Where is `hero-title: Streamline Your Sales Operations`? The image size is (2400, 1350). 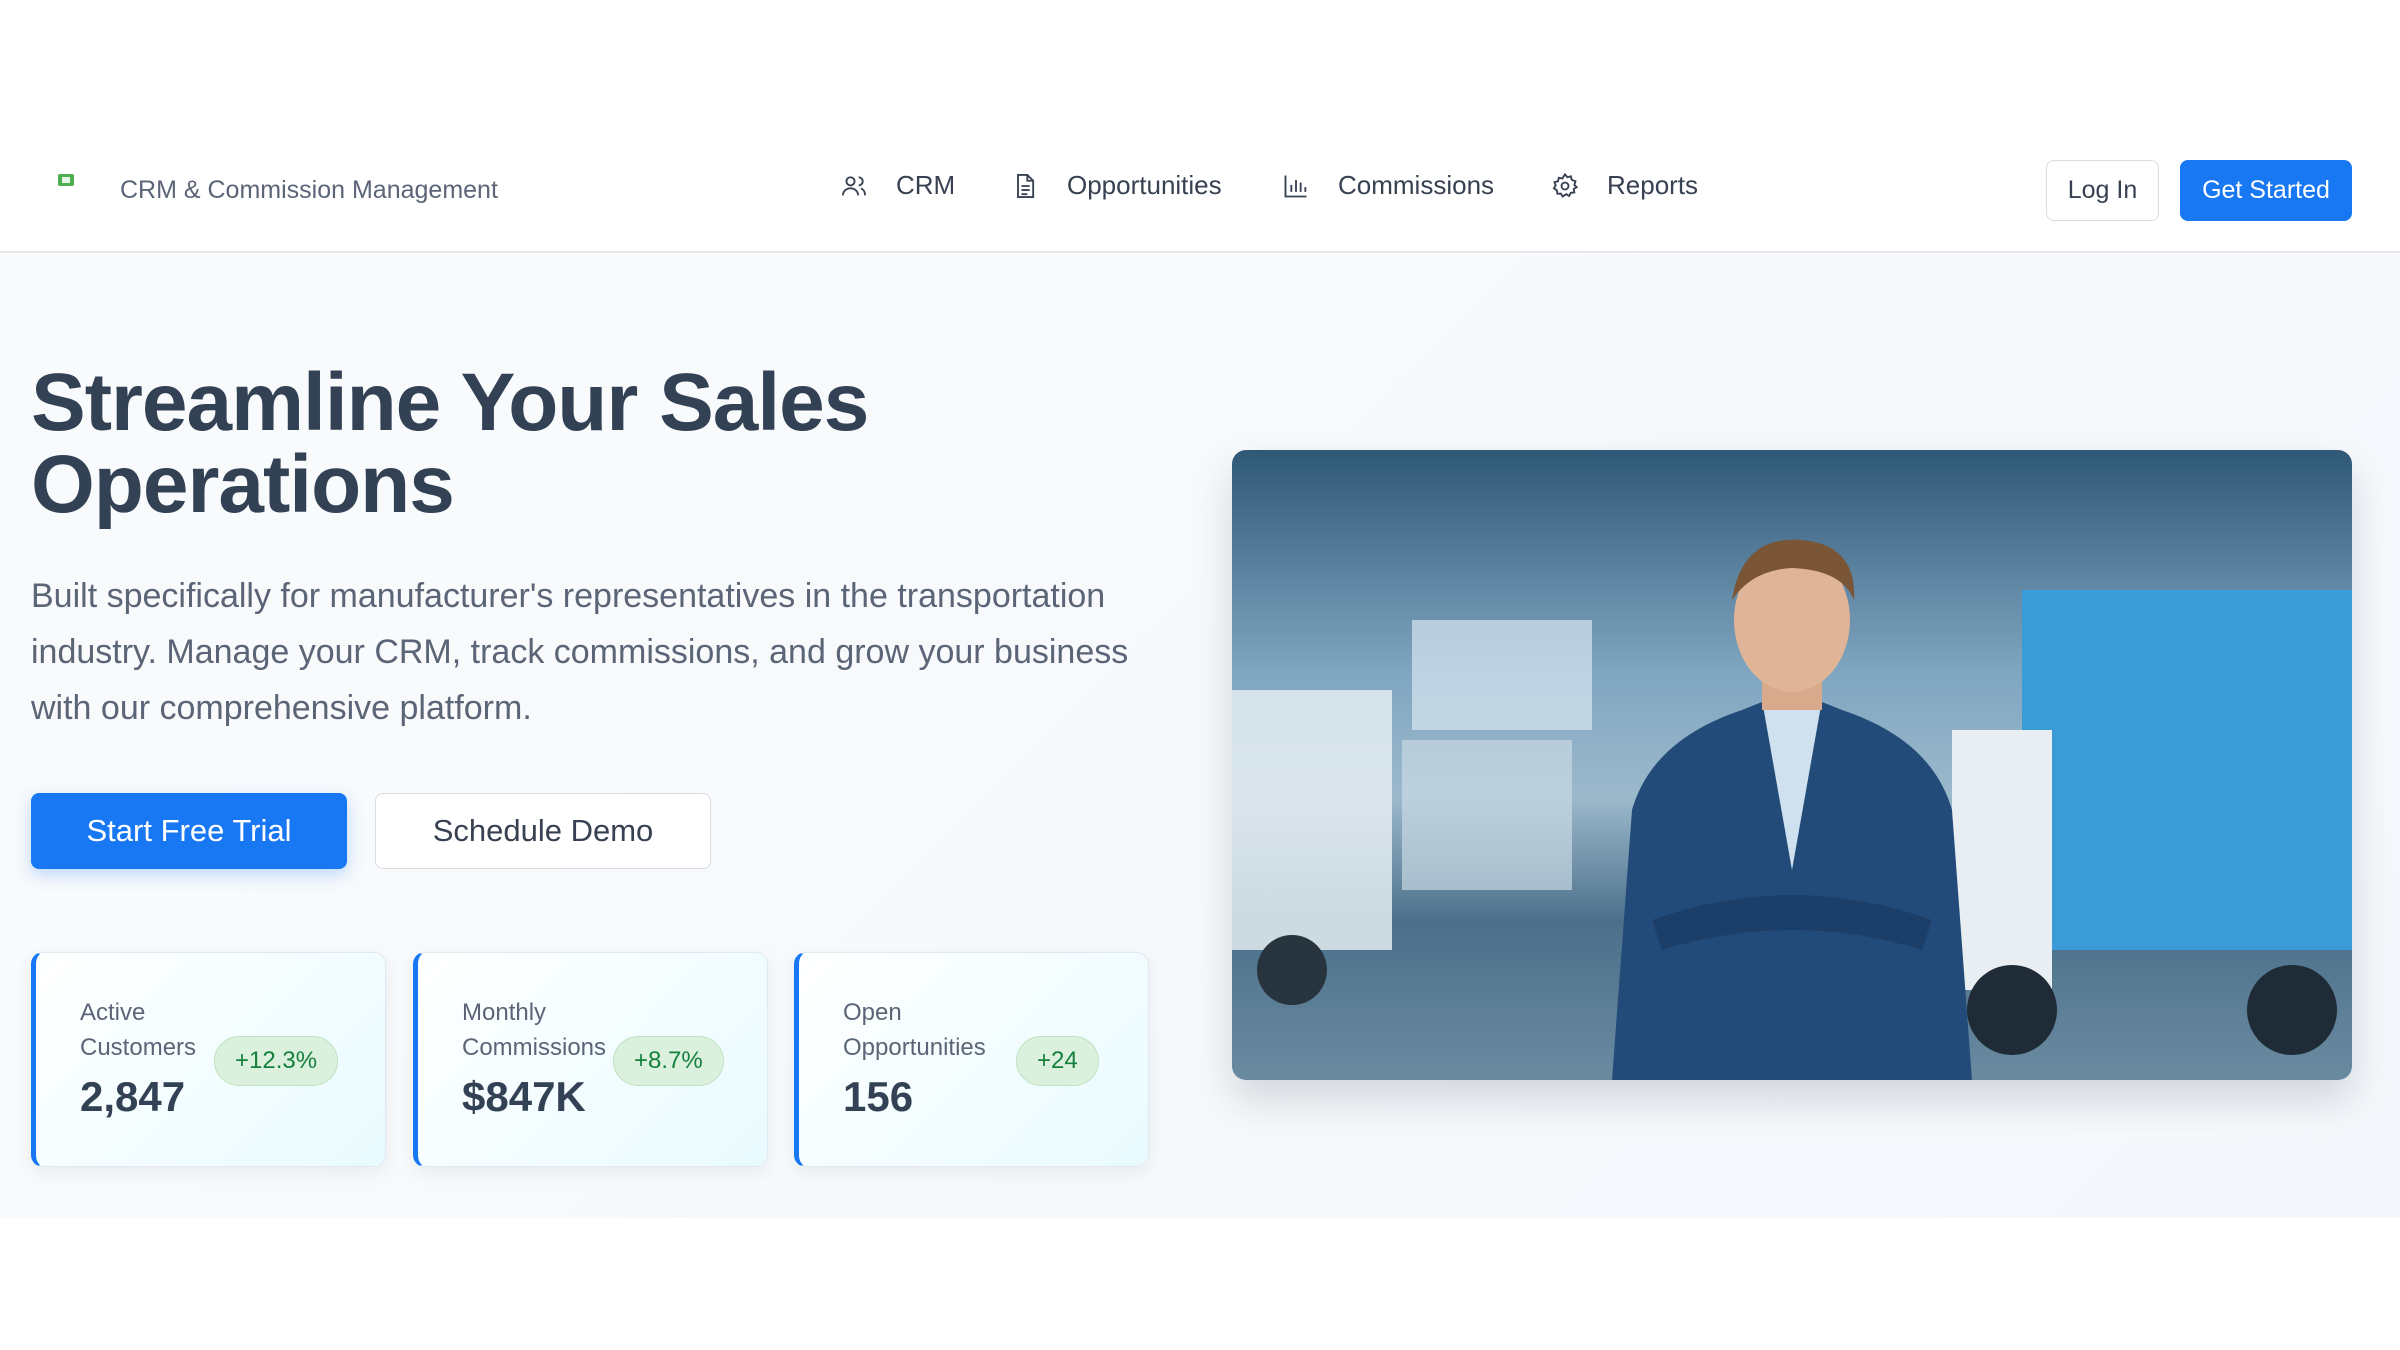
hero-title: Streamline Your Sales Operations is located at coordinates (450, 443).